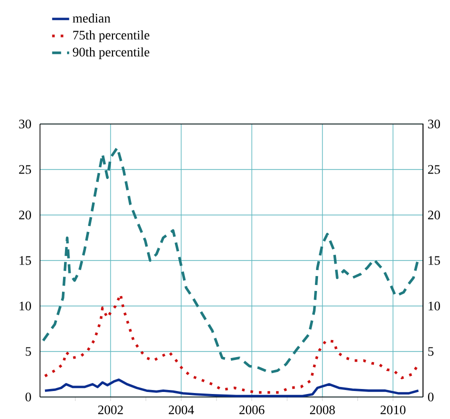 This screenshot has width=450, height=419. I want to click on y-tick-label: 20, so click(25, 215).